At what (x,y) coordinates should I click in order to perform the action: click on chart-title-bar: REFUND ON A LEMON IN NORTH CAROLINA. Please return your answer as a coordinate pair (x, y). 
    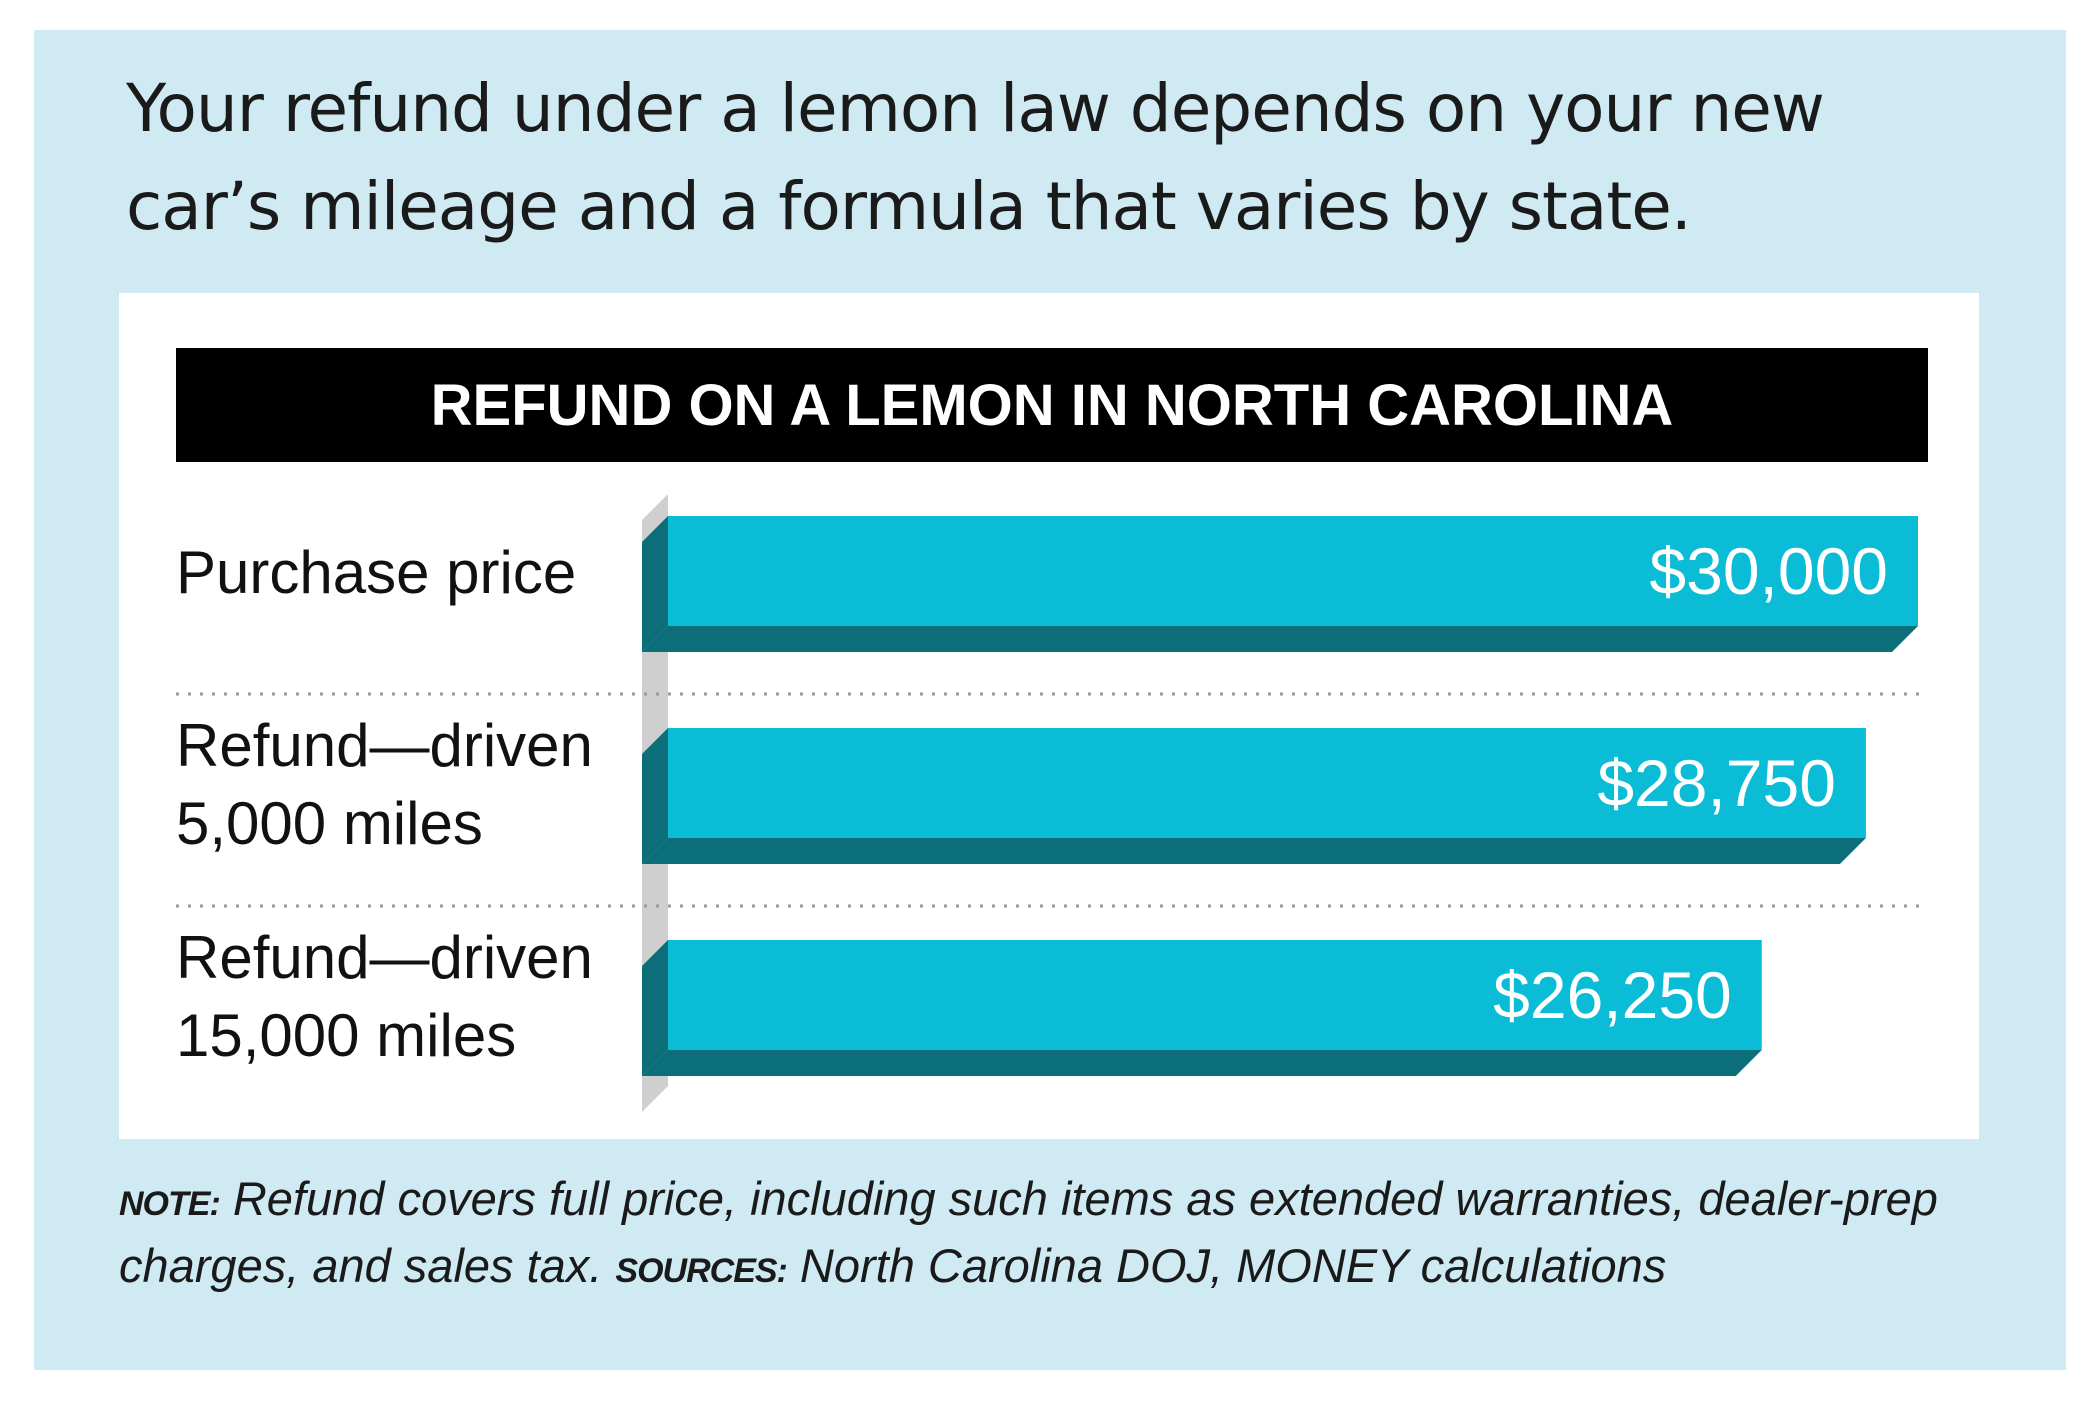
    Looking at the image, I should click on (1052, 405).